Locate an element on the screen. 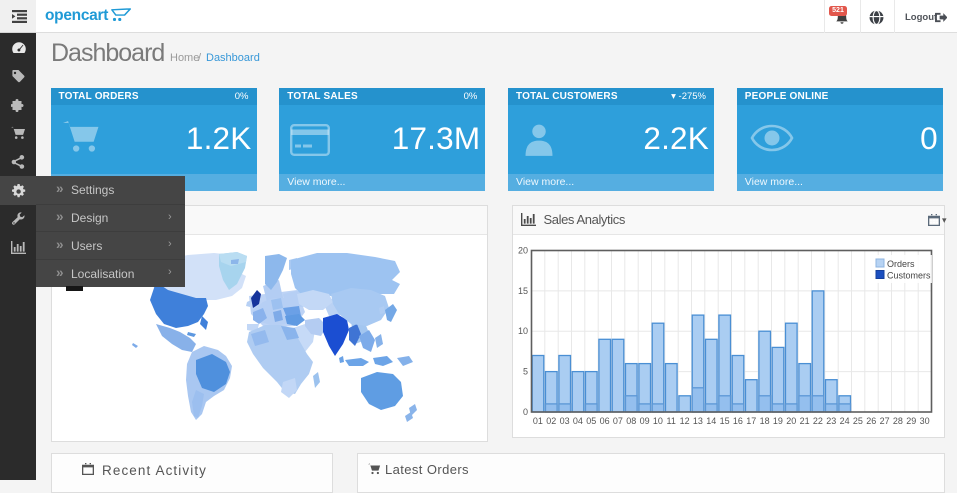 Image resolution: width=957 pixels, height=493 pixels. svg-text: 27 is located at coordinates (885, 421).